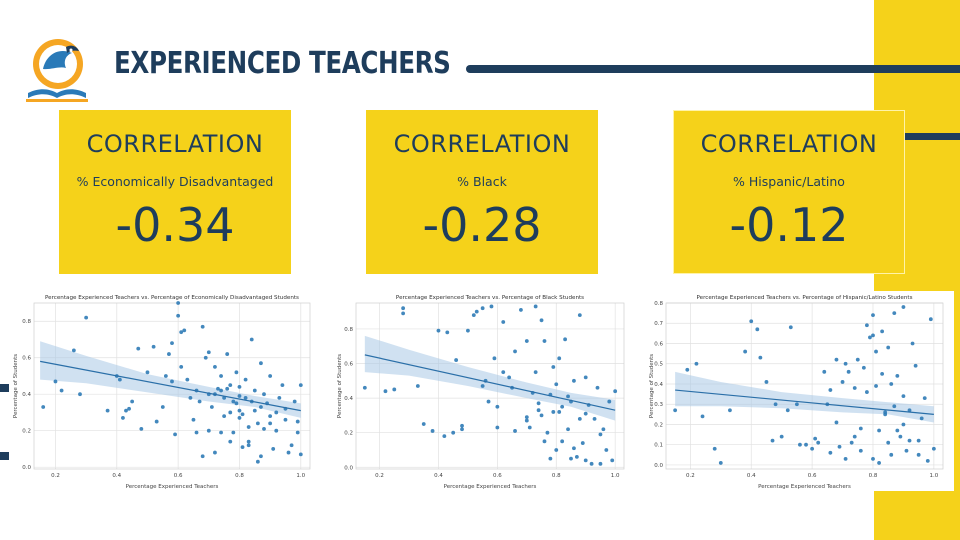 This screenshot has width=960, height=540. What do you see at coordinates (175, 144) in the screenshot?
I see `card-label: CORRELATION` at bounding box center [175, 144].